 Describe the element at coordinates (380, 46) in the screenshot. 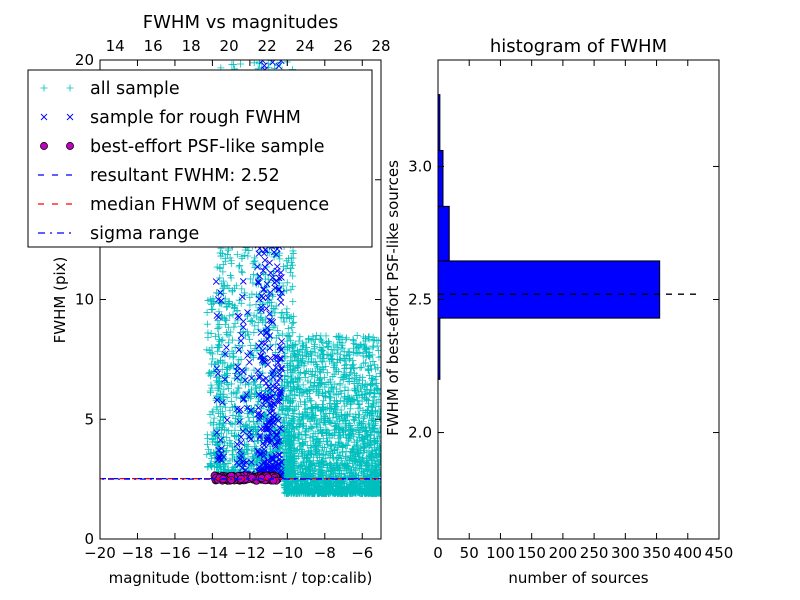

I see `top-x-tick-label: 28` at that location.